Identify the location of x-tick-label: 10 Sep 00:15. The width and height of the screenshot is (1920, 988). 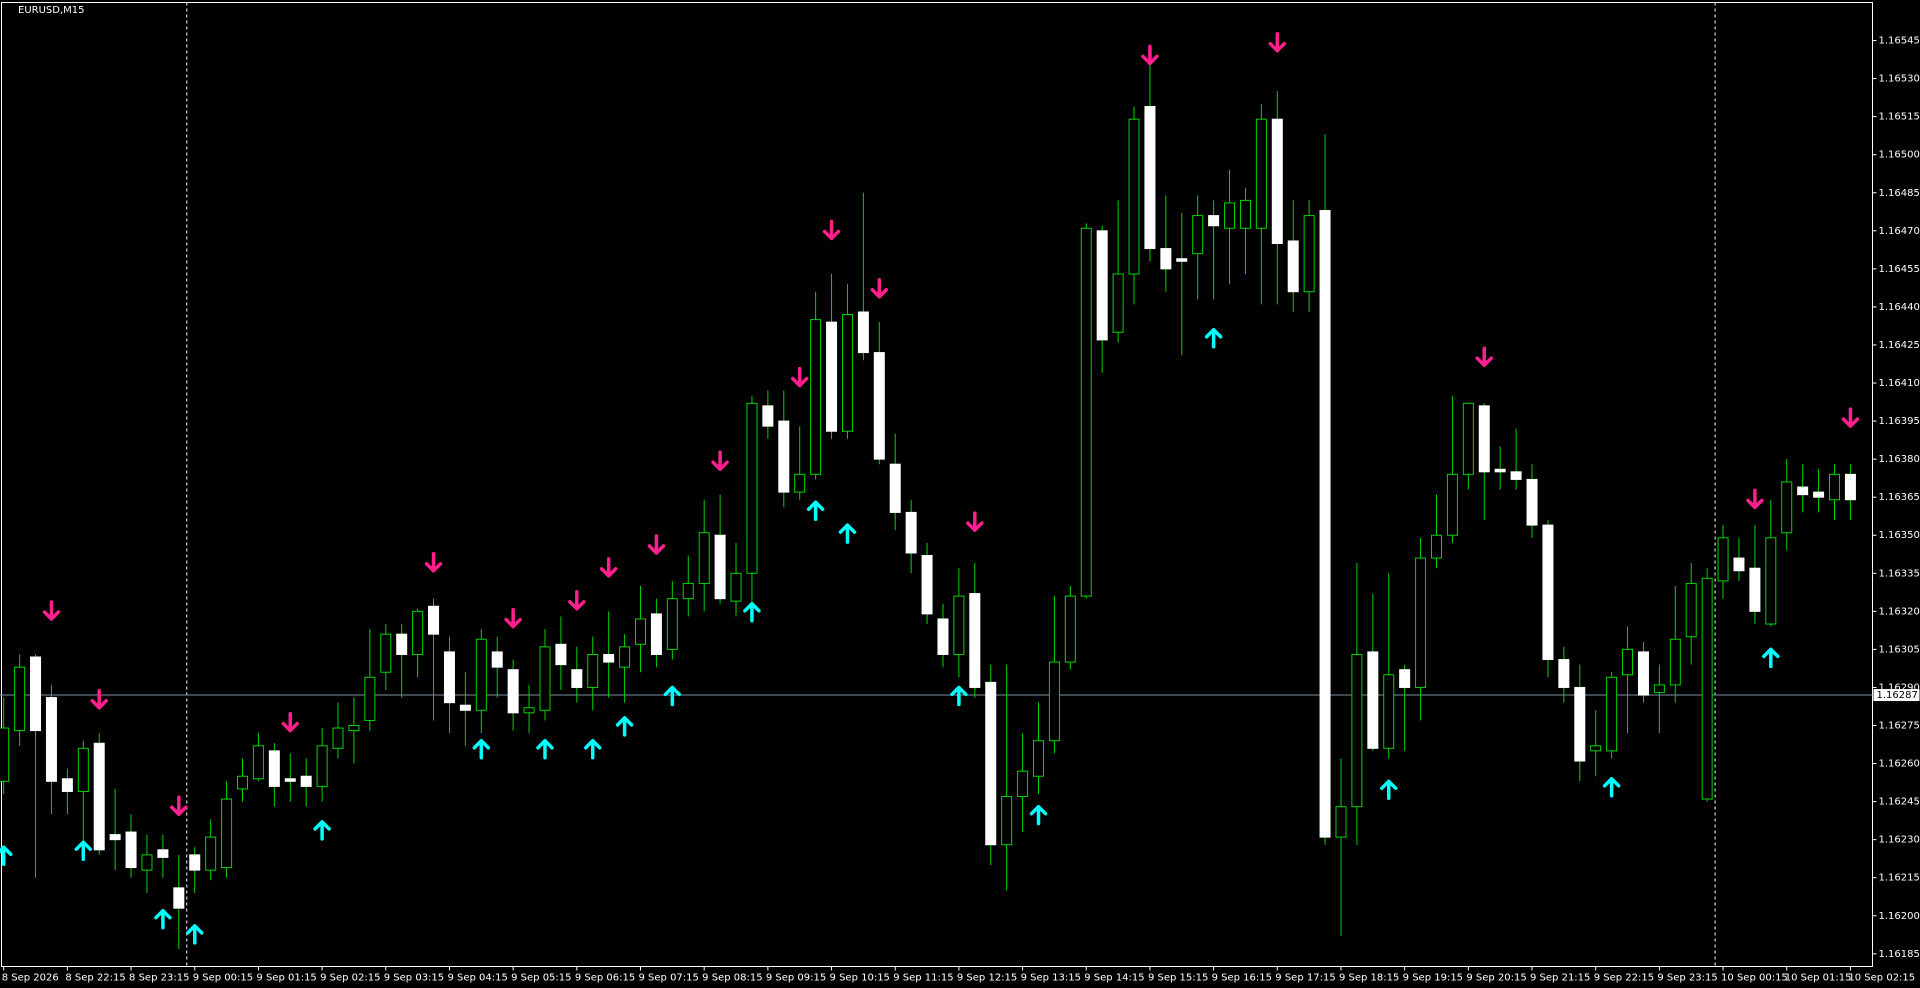
(1754, 978).